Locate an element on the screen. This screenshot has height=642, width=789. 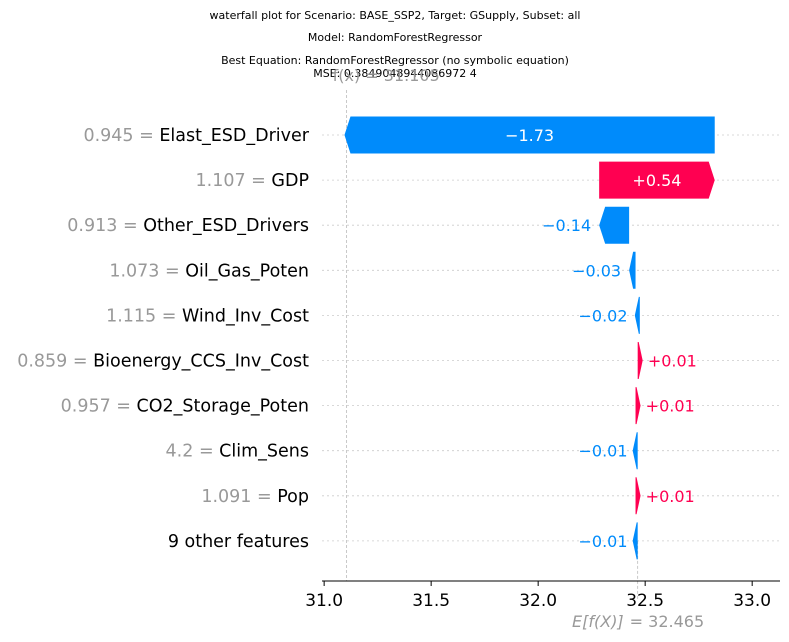
bar-value-label: −0.14 is located at coordinates (566, 225).